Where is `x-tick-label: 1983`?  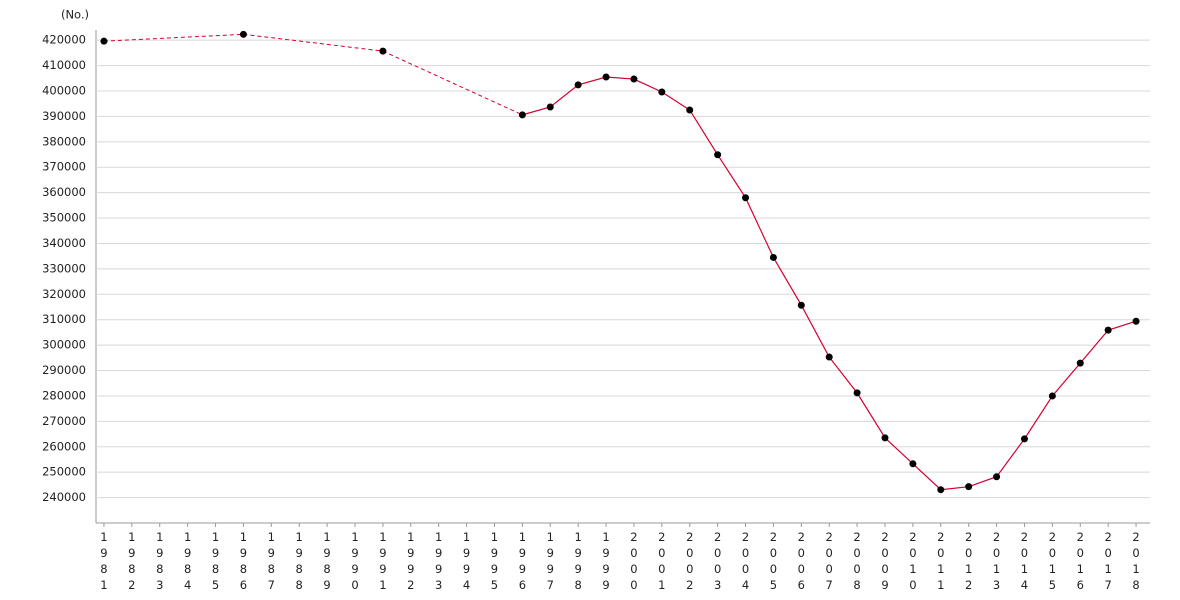 x-tick-label: 1983 is located at coordinates (160, 562).